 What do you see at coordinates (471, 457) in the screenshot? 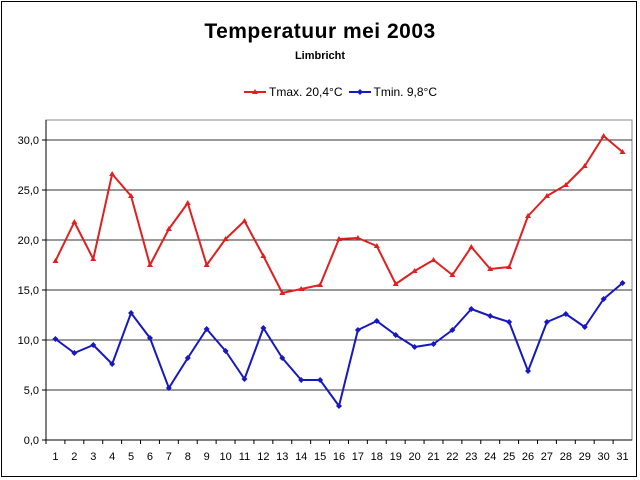
I see `x-tick-label: 23` at bounding box center [471, 457].